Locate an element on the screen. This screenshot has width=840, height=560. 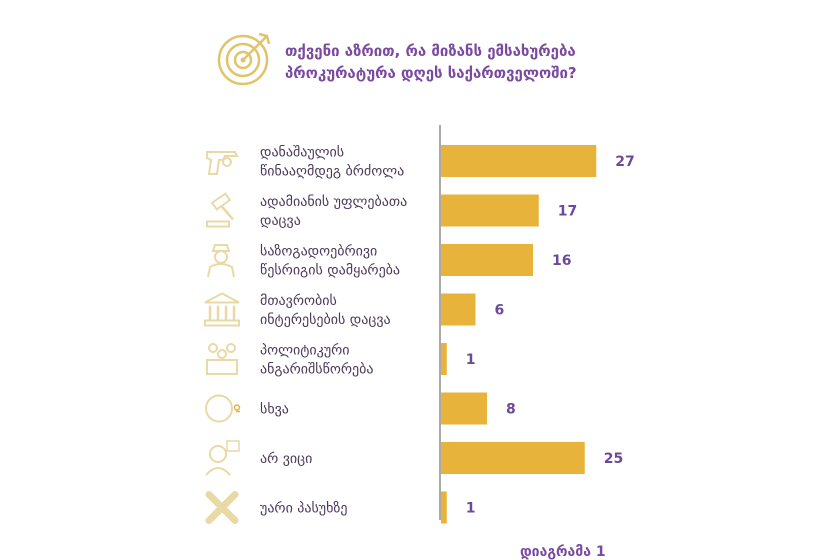
category-label: სხვა is located at coordinates (274, 410).